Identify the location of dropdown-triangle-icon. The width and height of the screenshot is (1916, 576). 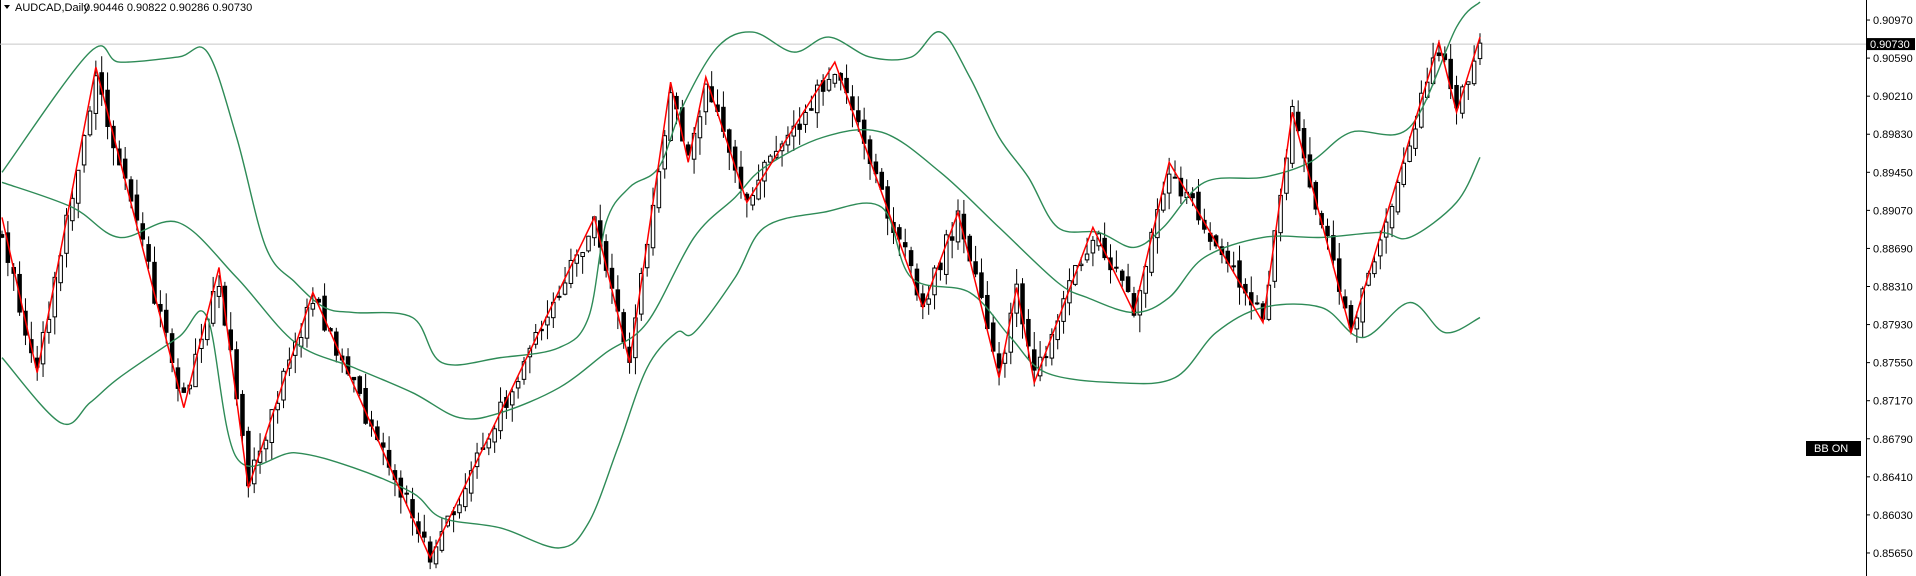
(7, 7).